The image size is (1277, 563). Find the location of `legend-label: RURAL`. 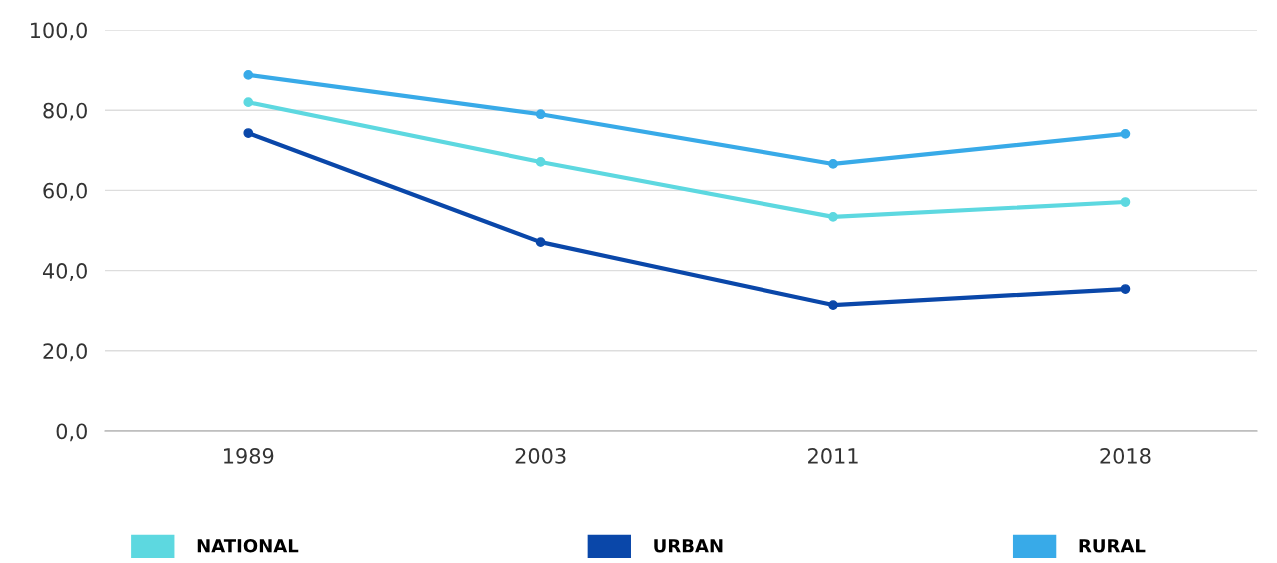

legend-label: RURAL is located at coordinates (1112, 546).